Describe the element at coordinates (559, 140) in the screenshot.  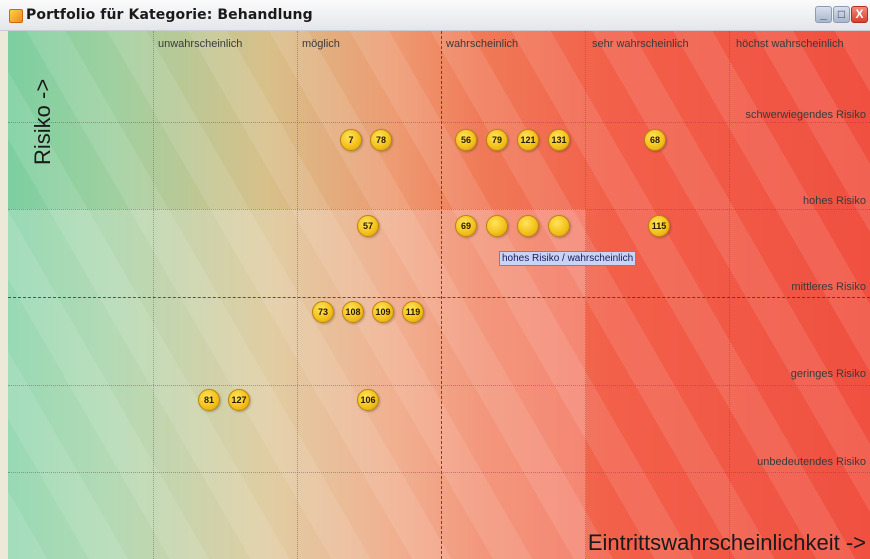
I see `risk-item-marker: 131` at that location.